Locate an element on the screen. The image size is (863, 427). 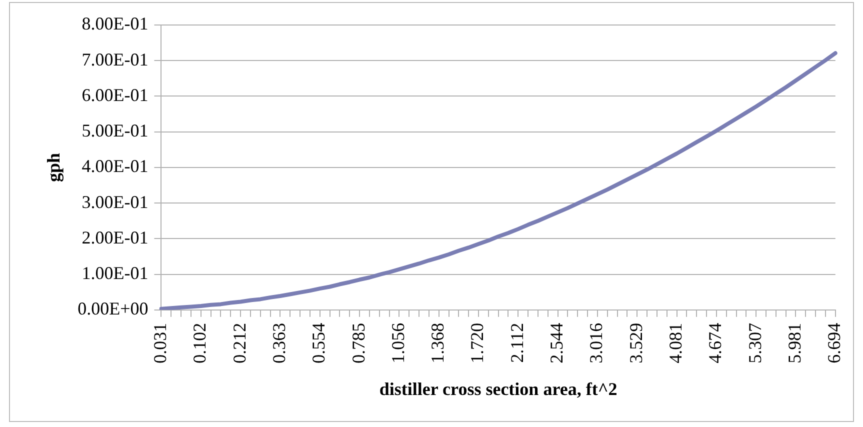
y-tick-label: 8.00E-01 is located at coordinates (115, 24).